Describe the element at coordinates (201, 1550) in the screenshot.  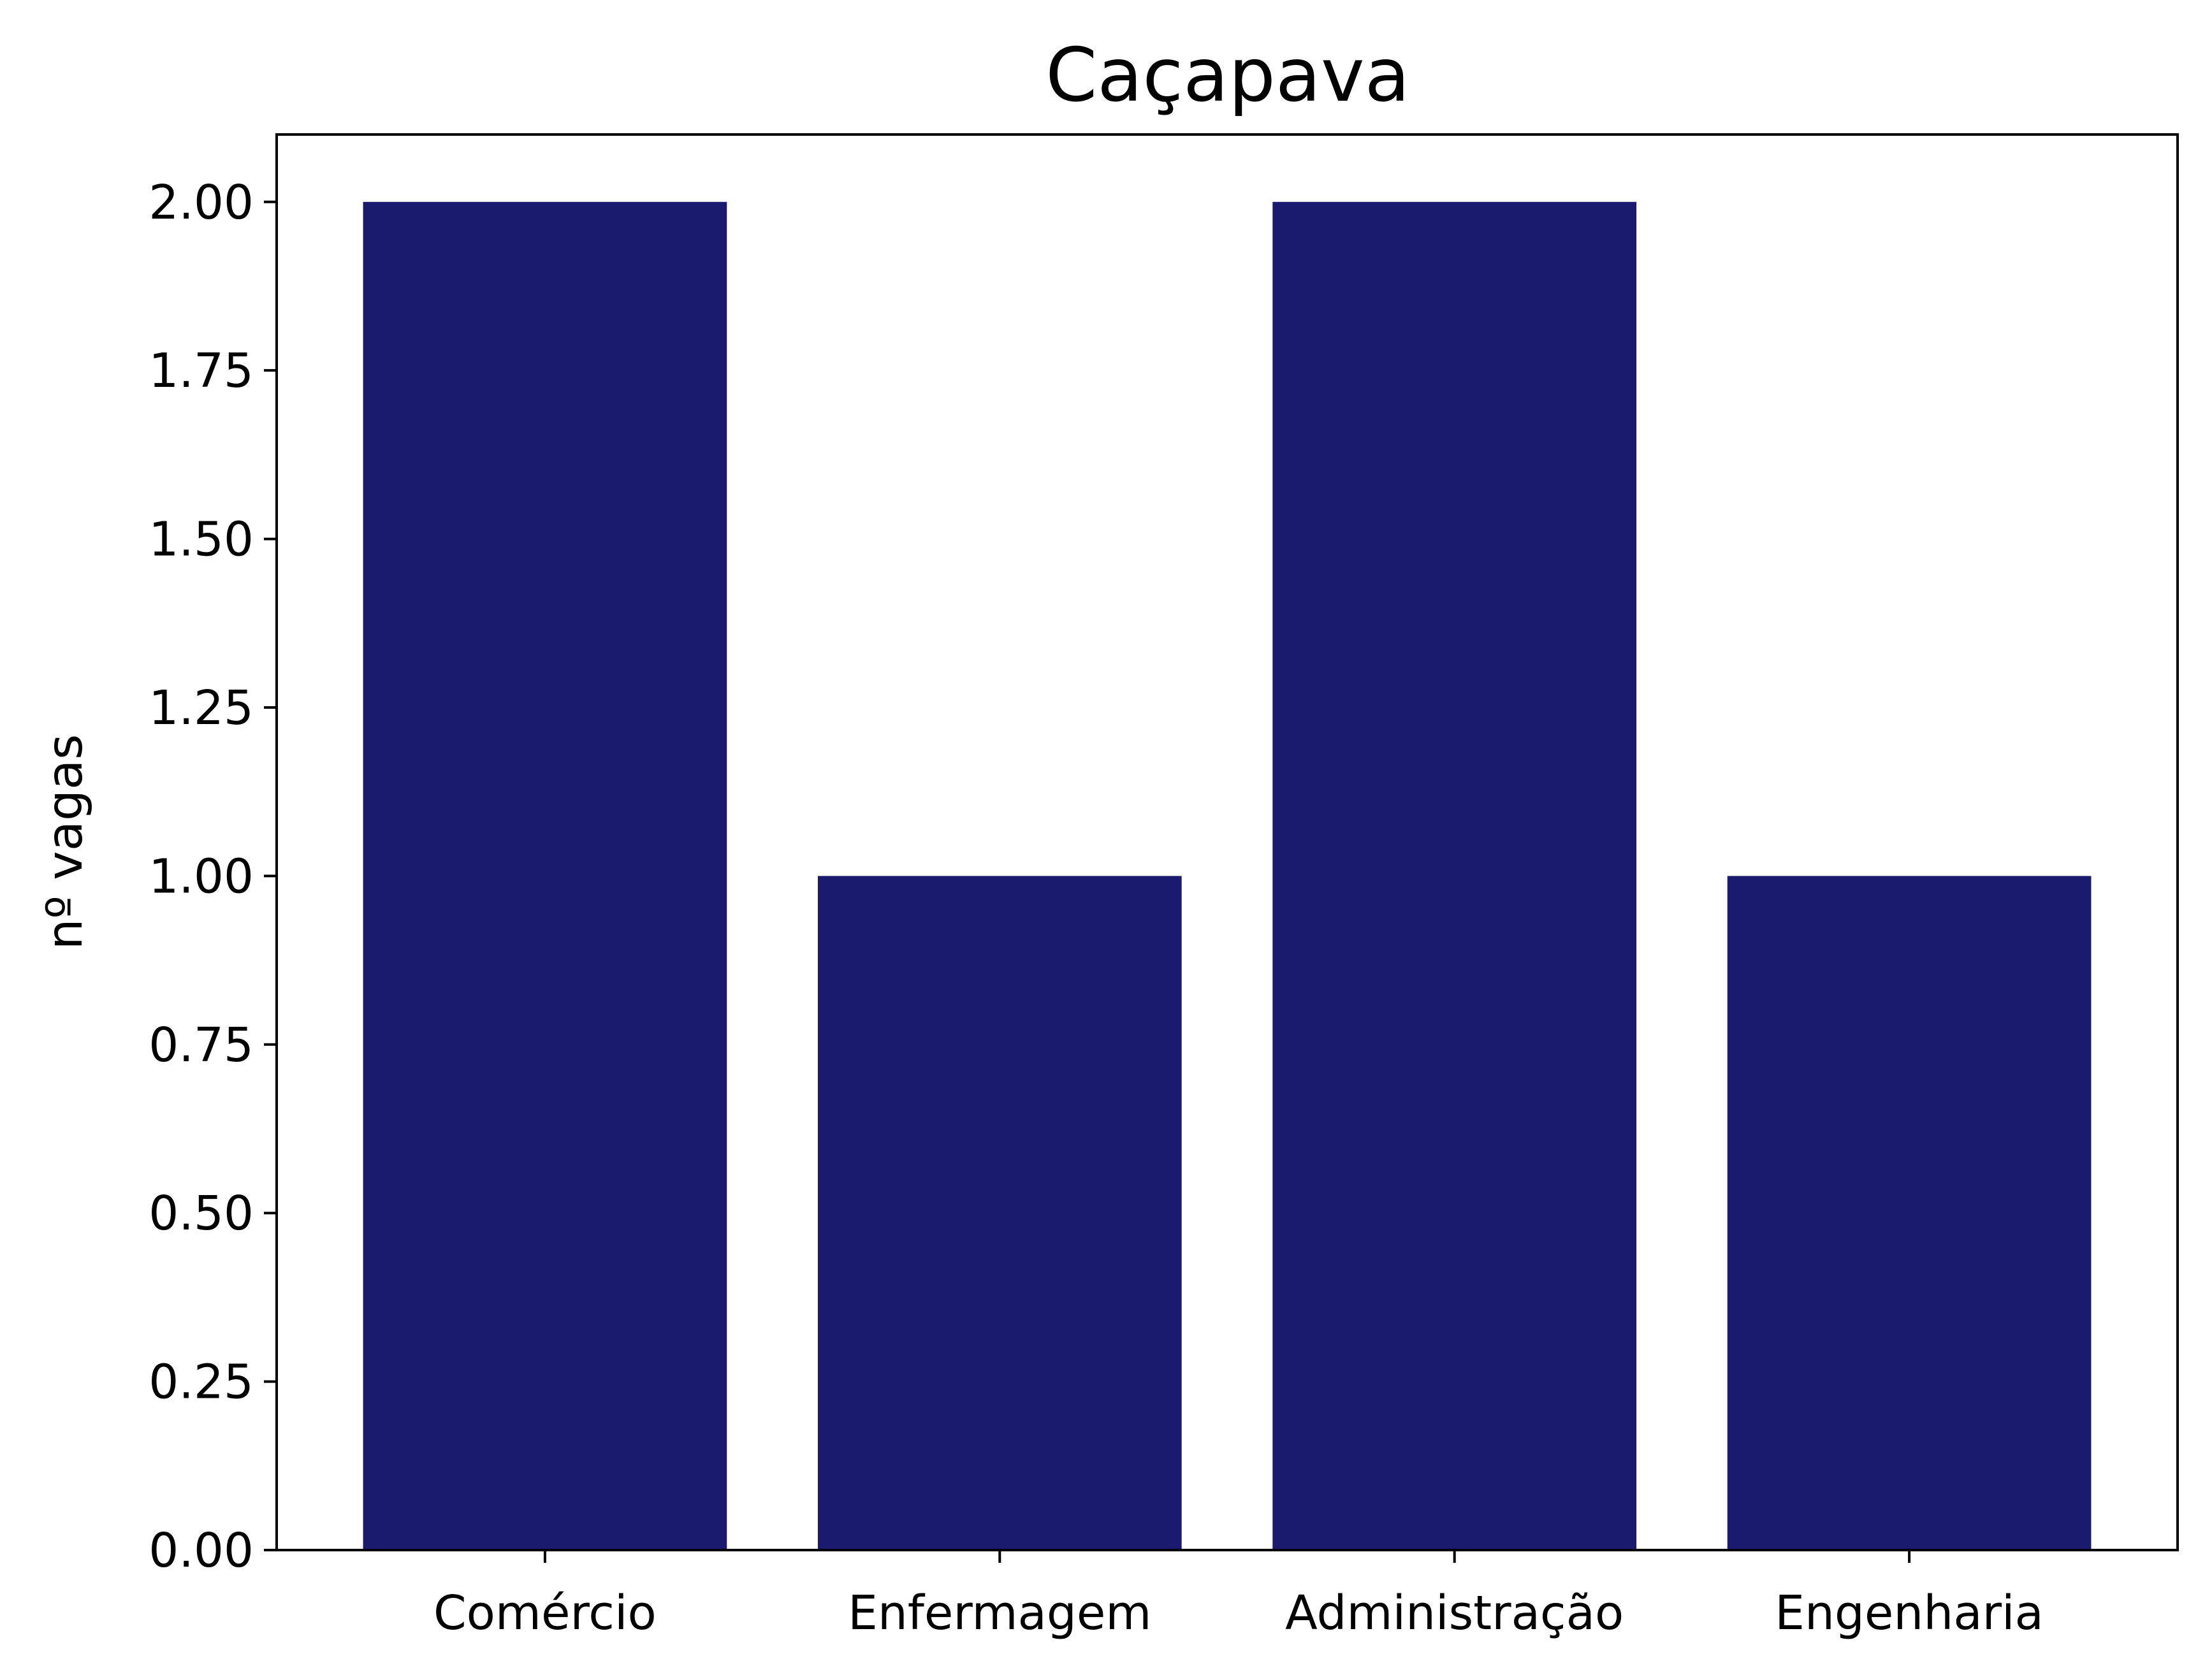
I see `y-tick-label: 0.00` at that location.